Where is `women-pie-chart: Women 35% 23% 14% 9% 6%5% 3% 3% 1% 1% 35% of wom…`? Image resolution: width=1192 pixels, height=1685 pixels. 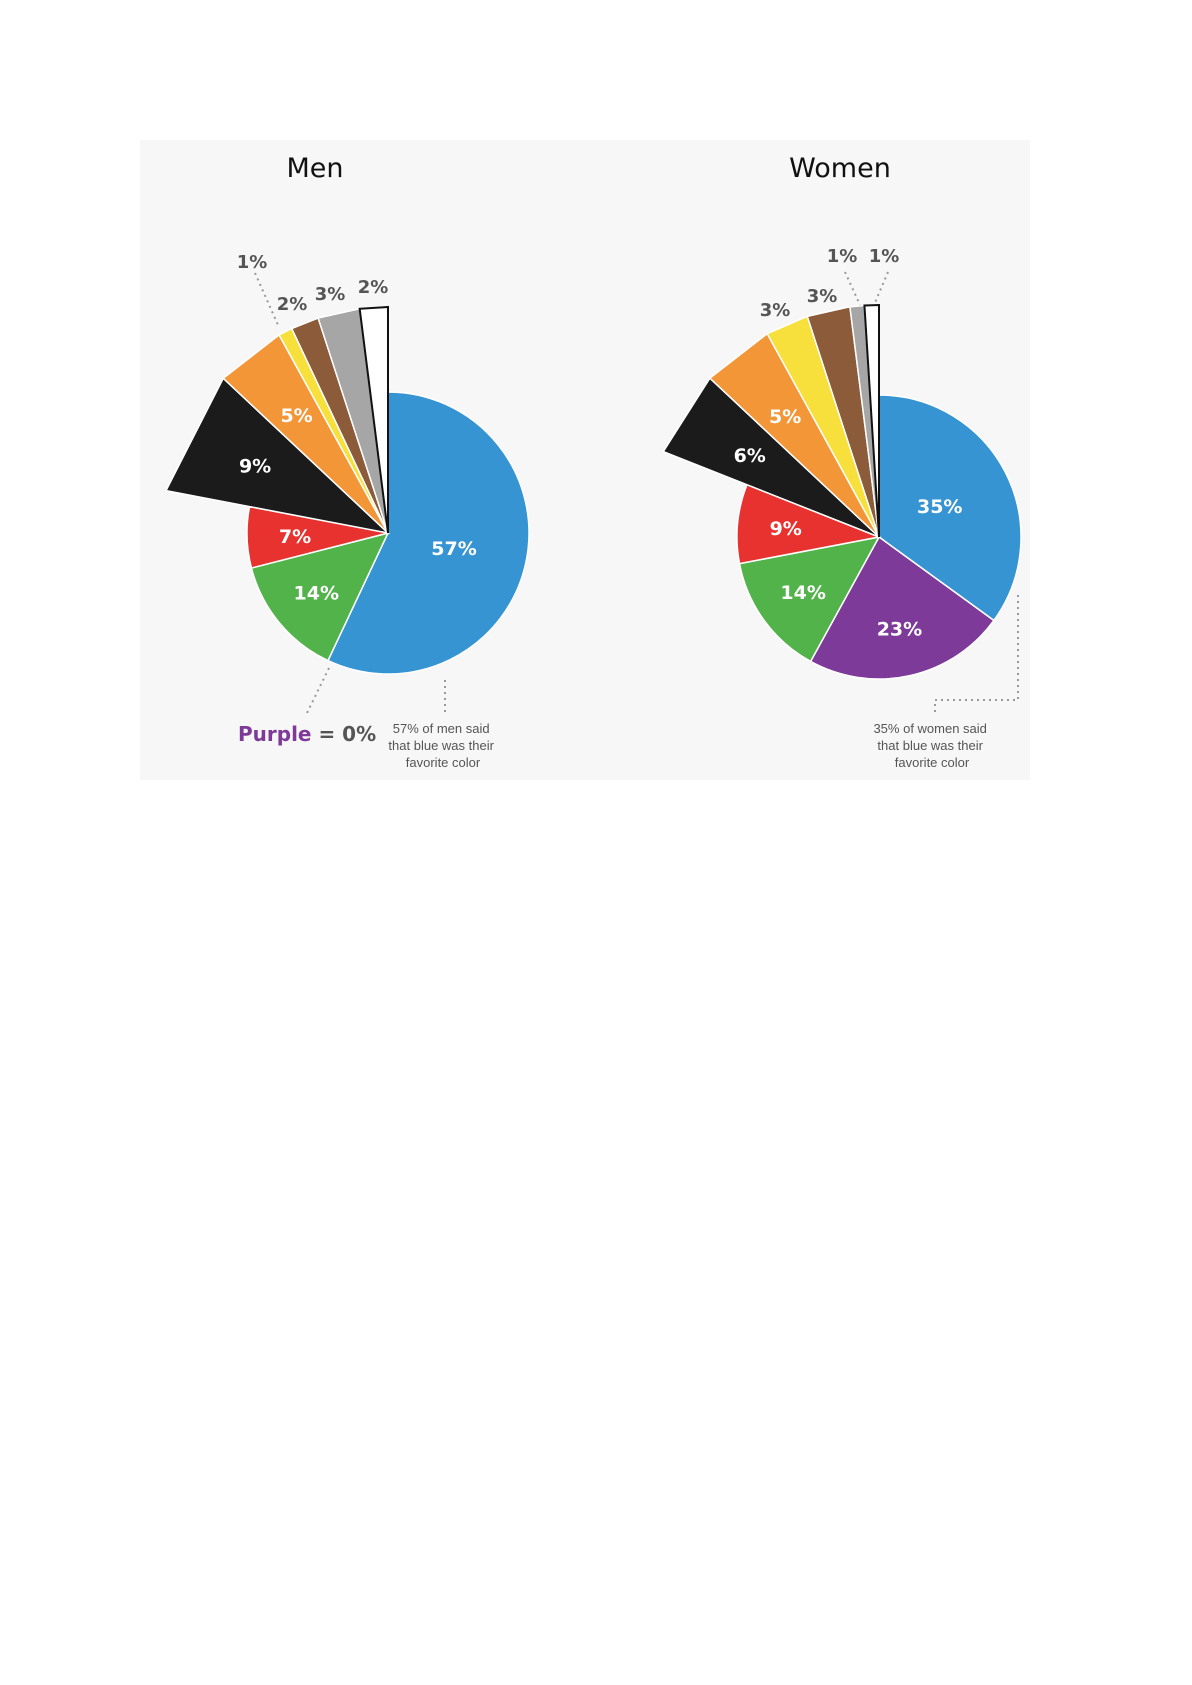 women-pie-chart: Women 35% 23% 14% 9% 6%5% 3% 3% 1% 1% 35% of wom… is located at coordinates (842, 461).